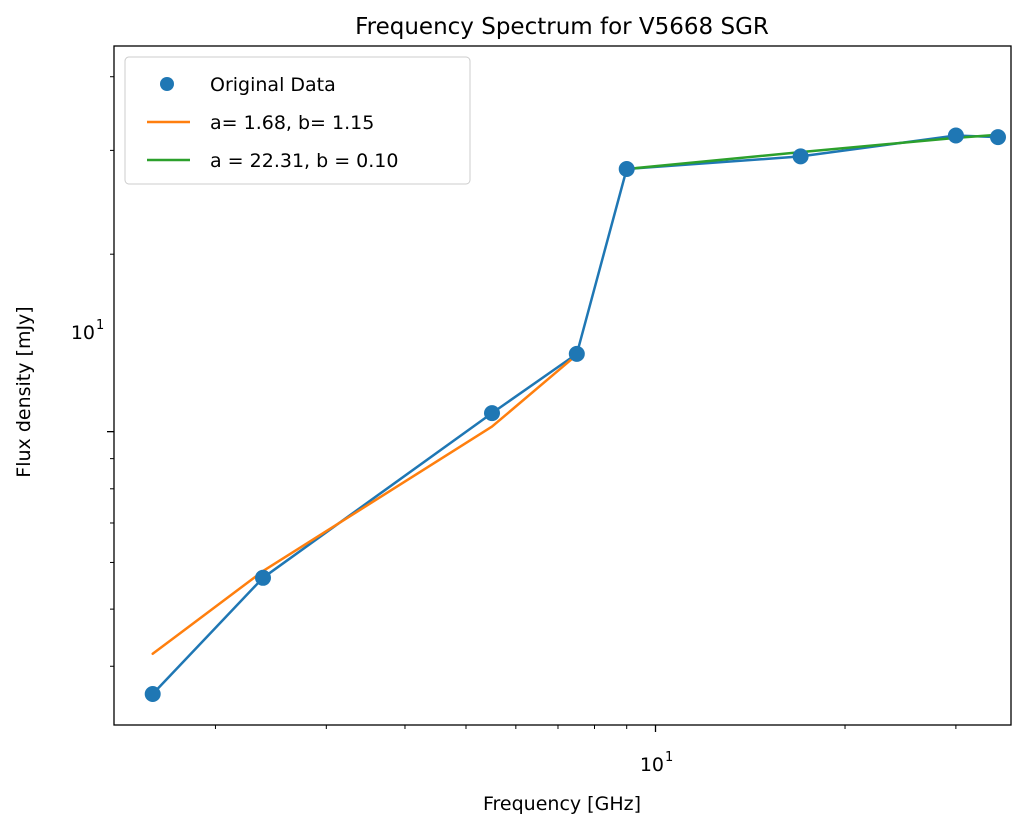  What do you see at coordinates (100, 325) in the screenshot?
I see `y-tick-label-exp: 1` at bounding box center [100, 325].